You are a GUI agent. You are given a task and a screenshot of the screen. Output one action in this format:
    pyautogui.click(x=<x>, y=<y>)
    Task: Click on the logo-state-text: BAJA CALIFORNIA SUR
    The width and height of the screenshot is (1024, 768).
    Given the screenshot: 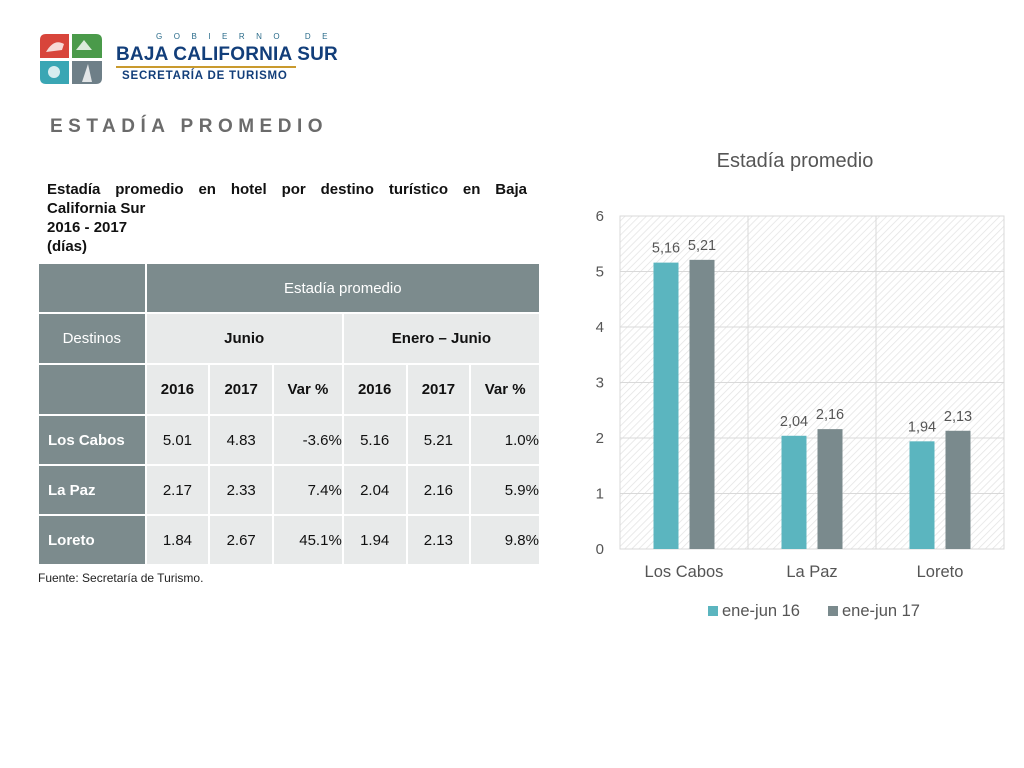 What is the action you would take?
    pyautogui.click(x=227, y=54)
    